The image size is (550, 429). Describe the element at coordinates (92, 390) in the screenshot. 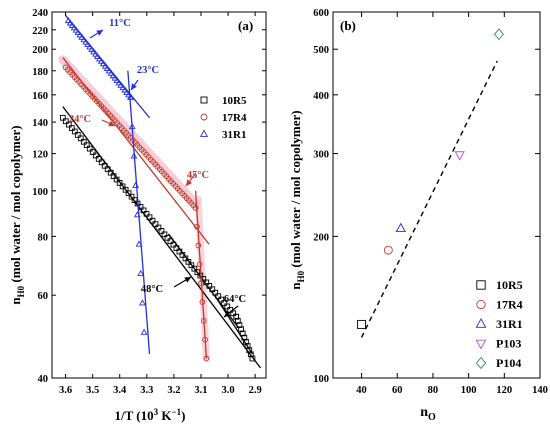

I see `panel-a-x-tick-label: 3.5` at that location.